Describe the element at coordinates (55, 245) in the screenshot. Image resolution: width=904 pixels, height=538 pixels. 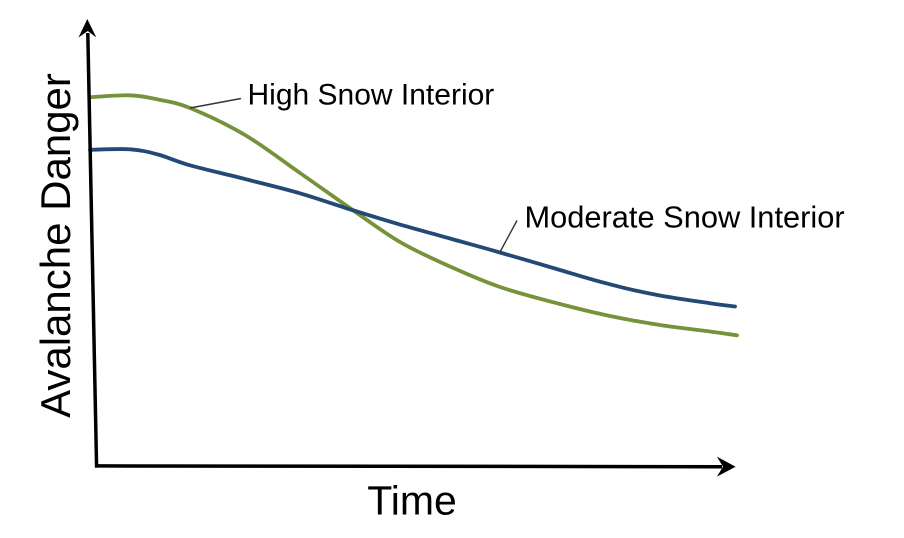
I see `svg-text: Avalanche Danger` at that location.